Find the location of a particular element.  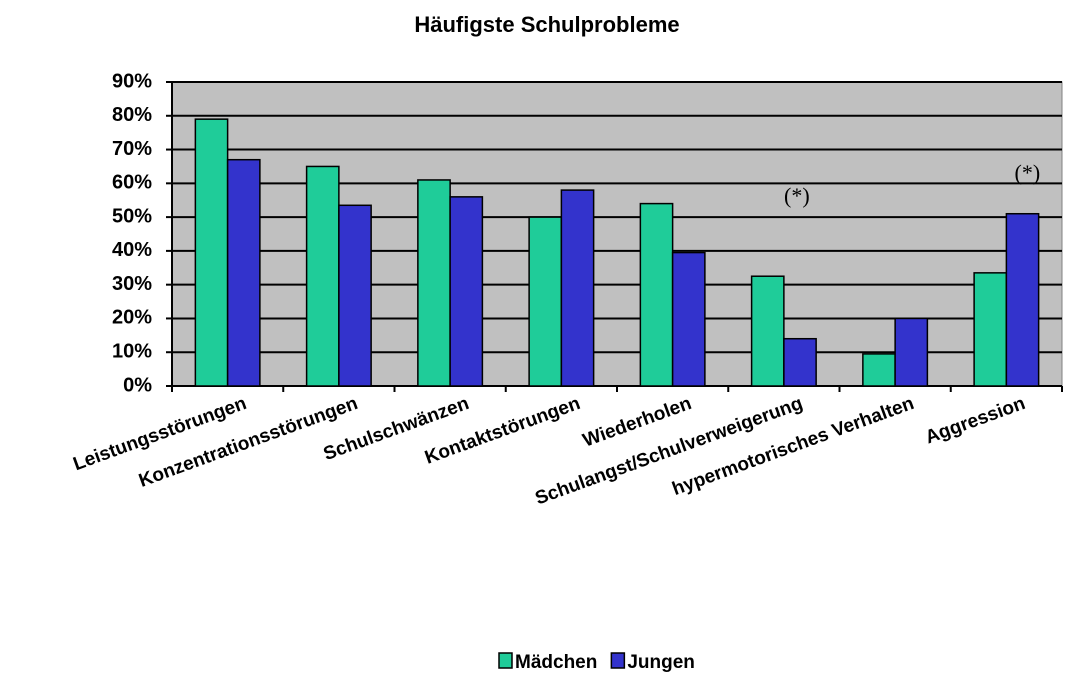

x-tick-label: Aggression is located at coordinates (975, 420).